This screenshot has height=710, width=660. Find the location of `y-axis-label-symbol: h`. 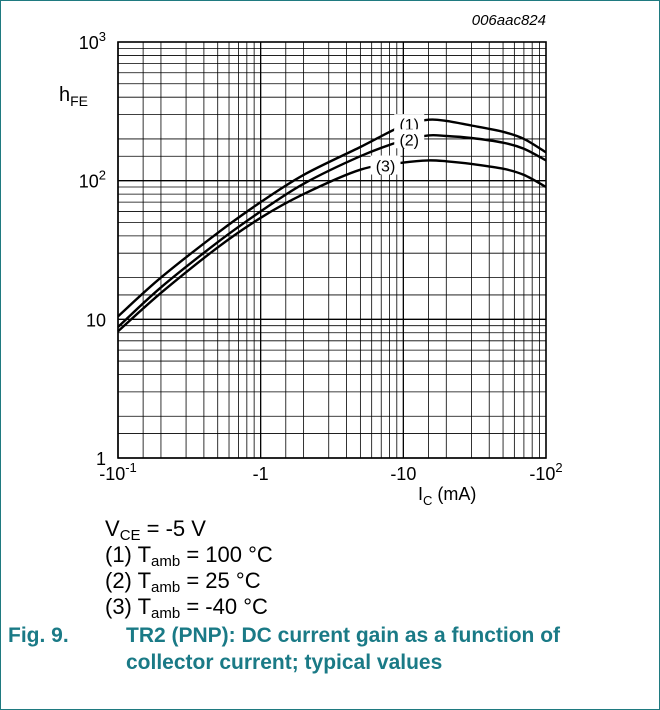

y-axis-label-symbol: h is located at coordinates (64, 95).